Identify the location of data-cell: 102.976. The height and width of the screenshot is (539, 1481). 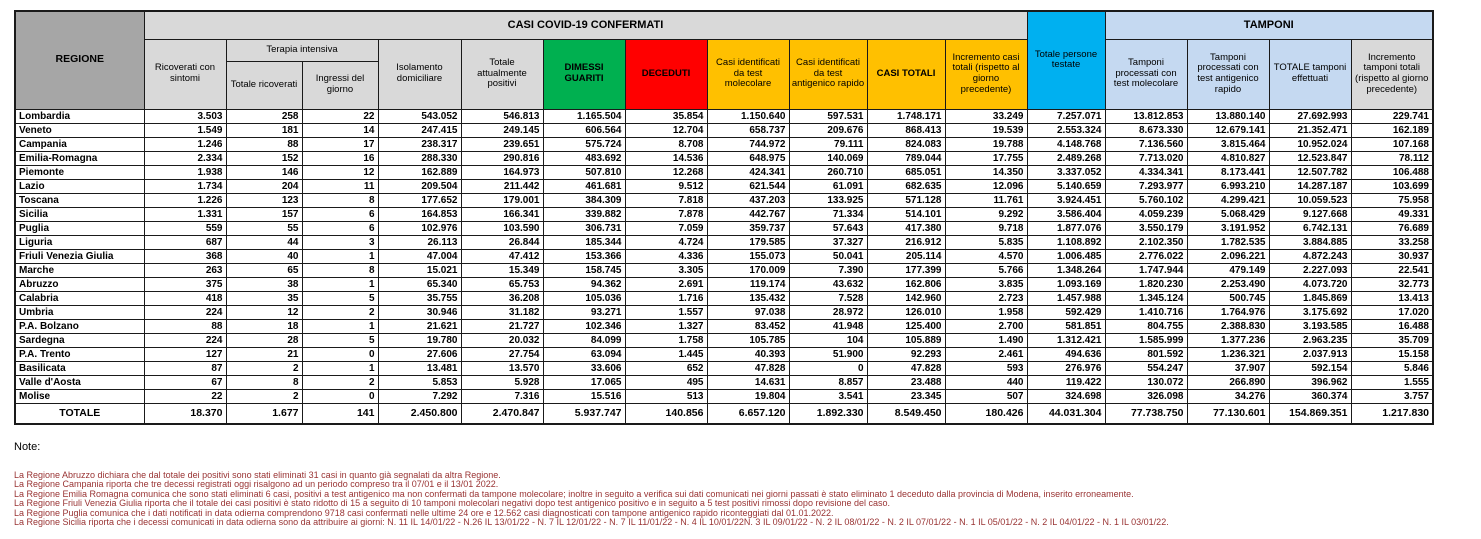
(419, 228).